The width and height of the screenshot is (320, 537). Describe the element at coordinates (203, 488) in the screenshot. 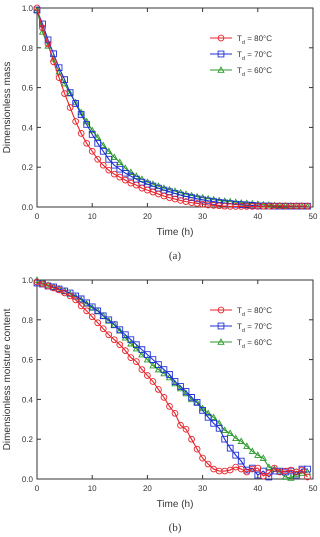

I see `x-tick-label: 30` at that location.